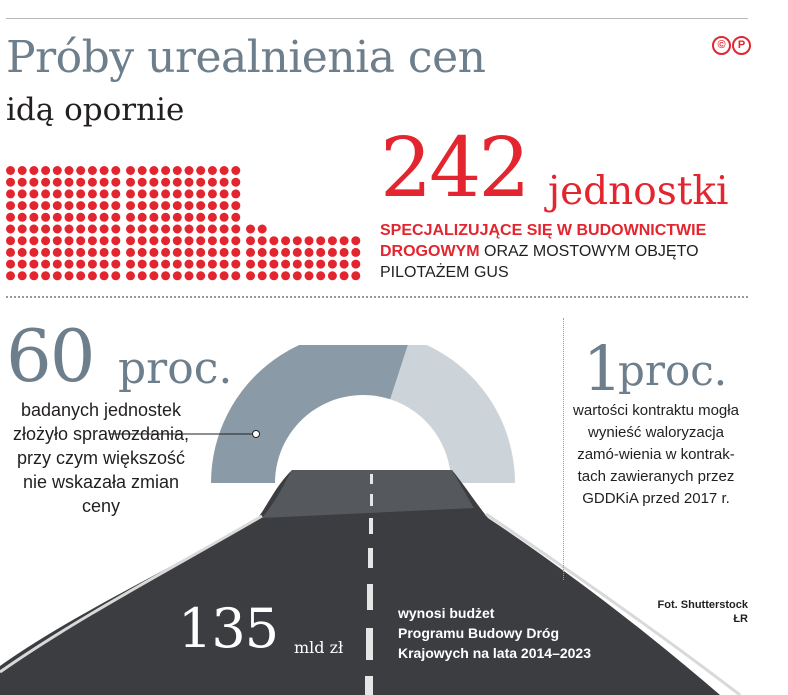  What do you see at coordinates (702, 605) in the screenshot?
I see `photo-credit: Fot. Shutterstock` at bounding box center [702, 605].